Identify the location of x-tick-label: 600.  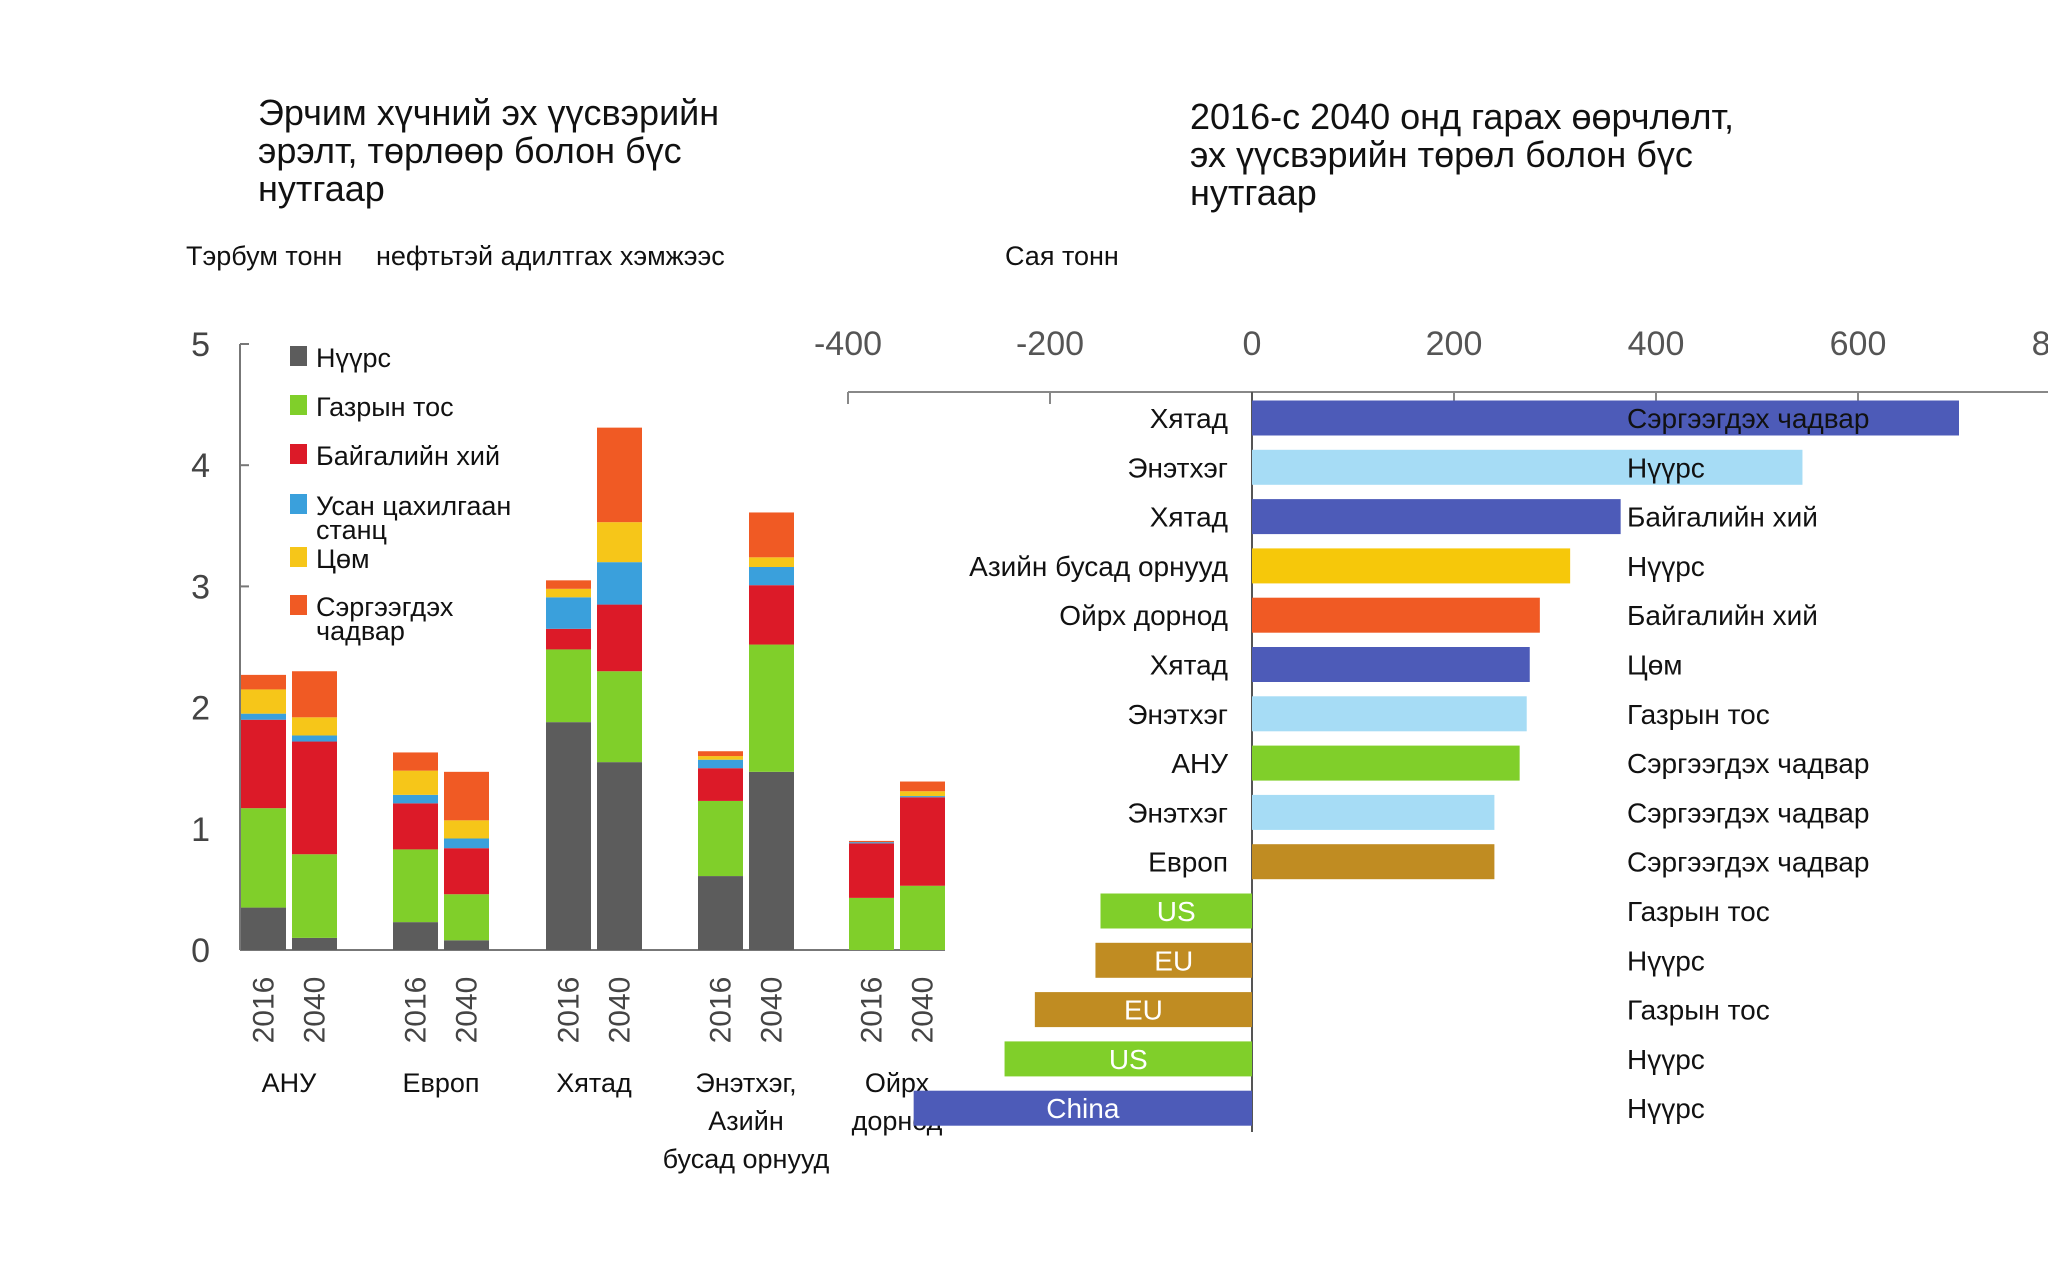
(1858, 344).